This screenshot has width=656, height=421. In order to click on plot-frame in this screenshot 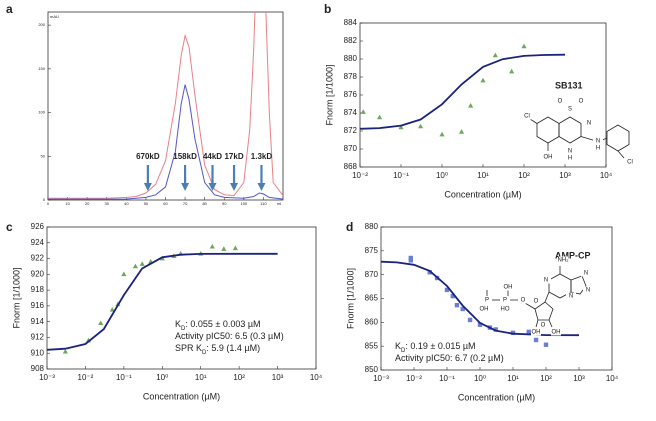, I will do `click(483, 95)`.